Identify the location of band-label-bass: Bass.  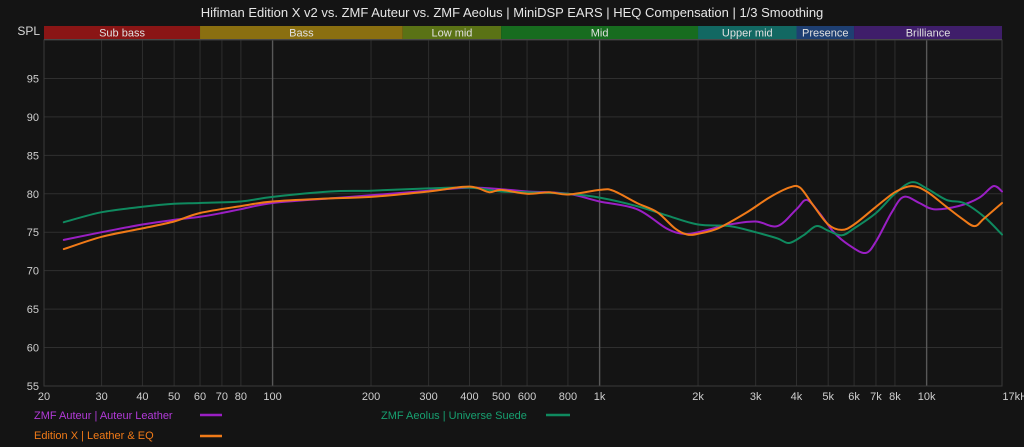
(301, 34).